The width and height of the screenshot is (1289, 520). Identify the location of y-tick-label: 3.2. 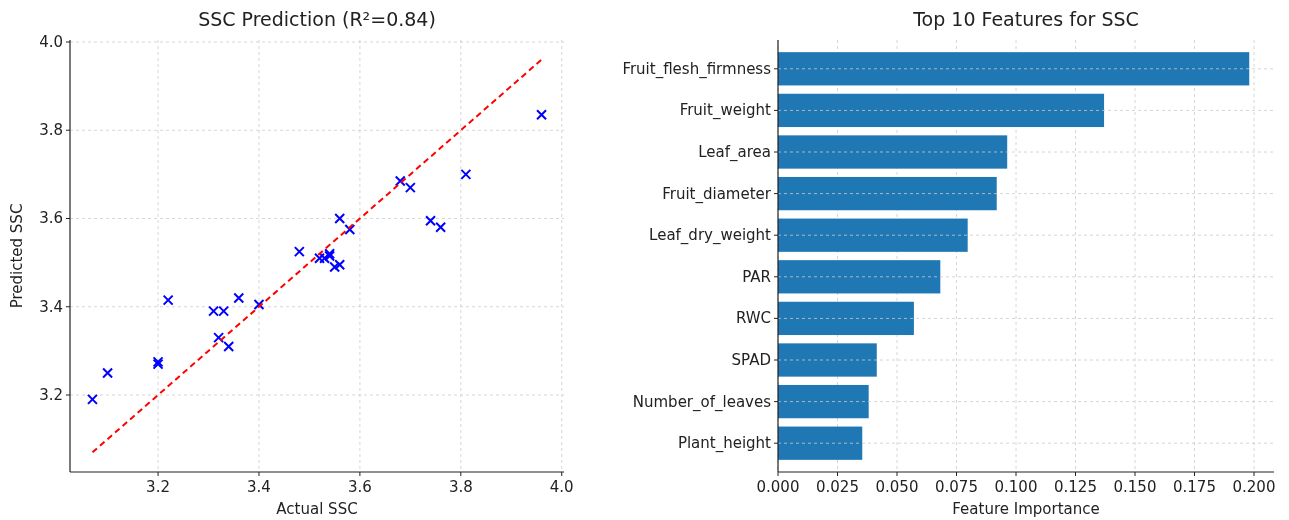
(51, 395).